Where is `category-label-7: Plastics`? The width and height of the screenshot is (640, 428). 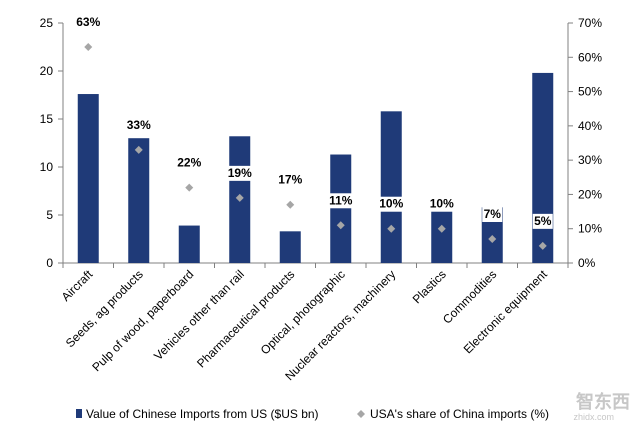 category-label-7: Plastics is located at coordinates (429, 286).